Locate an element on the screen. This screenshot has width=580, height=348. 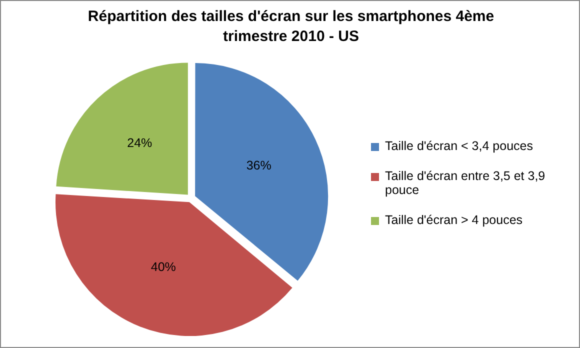
chart-title: Répartition des tailles d'écran sur les smartphones 4ème trimestre 2010 - US is located at coordinates (291, 27).